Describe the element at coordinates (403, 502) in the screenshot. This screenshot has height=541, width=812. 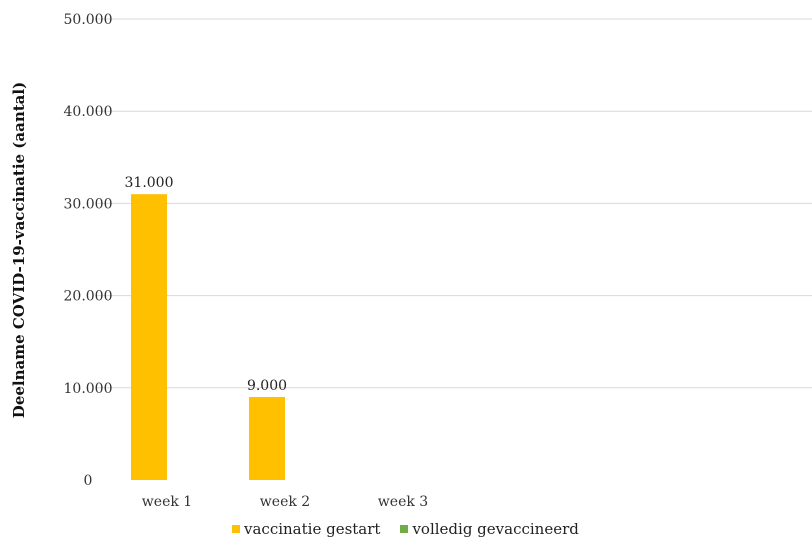
I see `x-tick-label: week 3` at that location.